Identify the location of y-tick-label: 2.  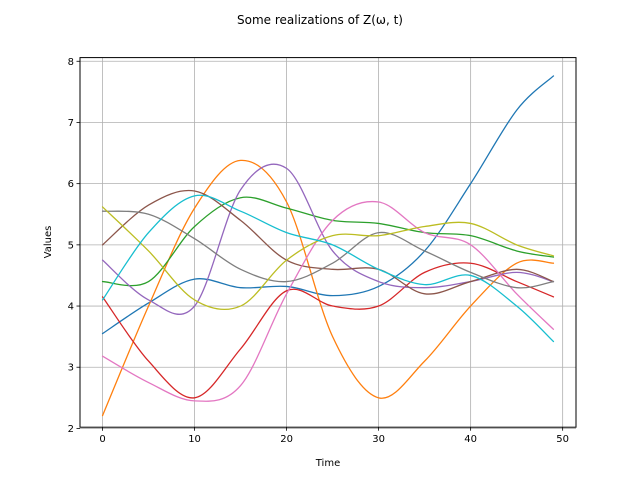
(71, 429).